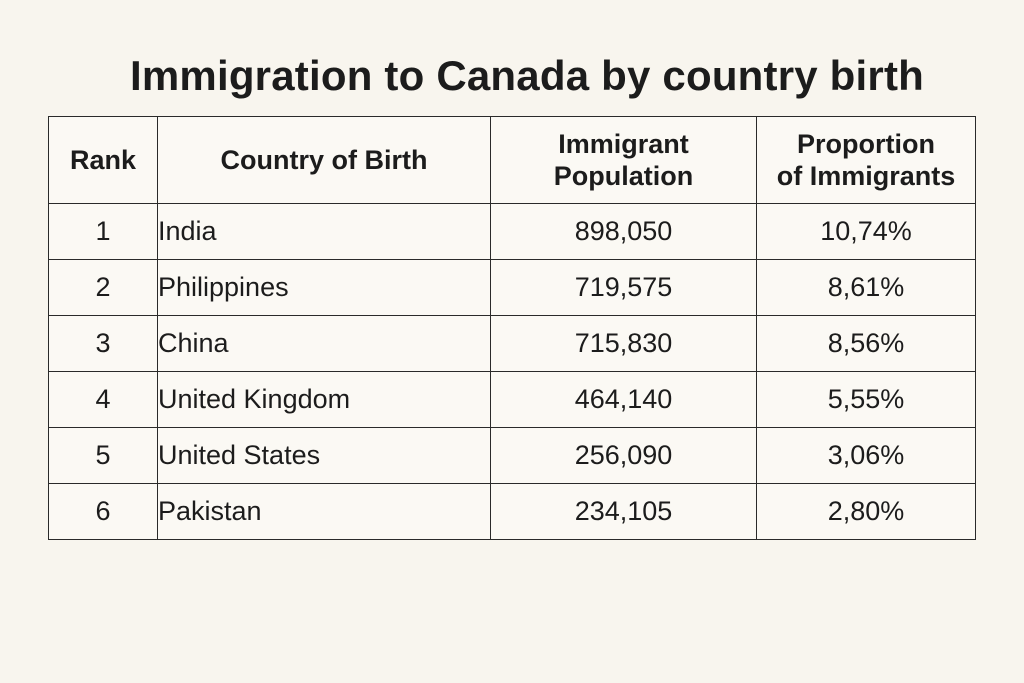 Image resolution: width=1024 pixels, height=683 pixels. I want to click on header-immigrant-population: Immigrant Population, so click(623, 160).